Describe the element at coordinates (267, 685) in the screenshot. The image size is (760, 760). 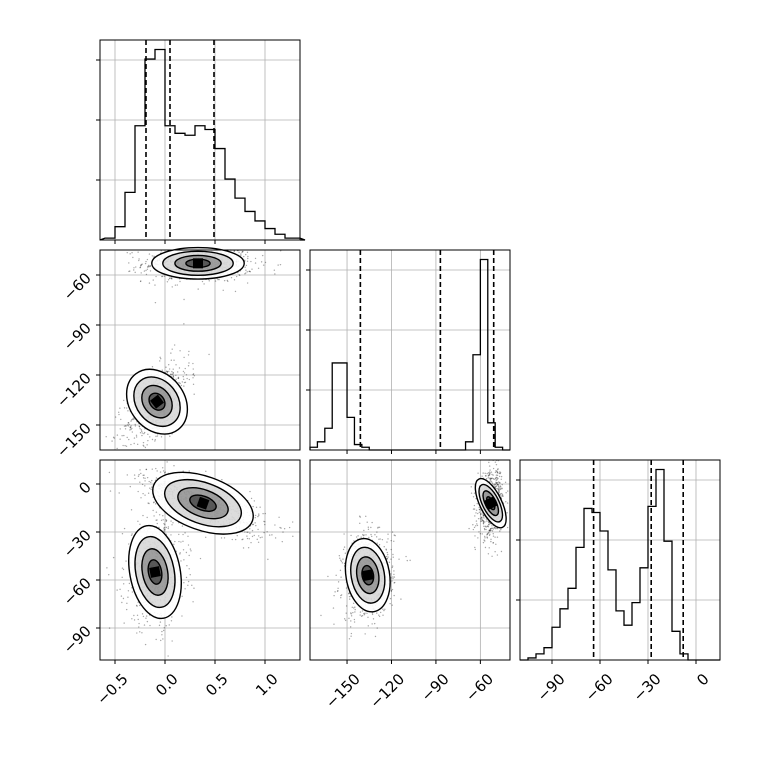
I see `x-tick-label: 1.0` at that location.